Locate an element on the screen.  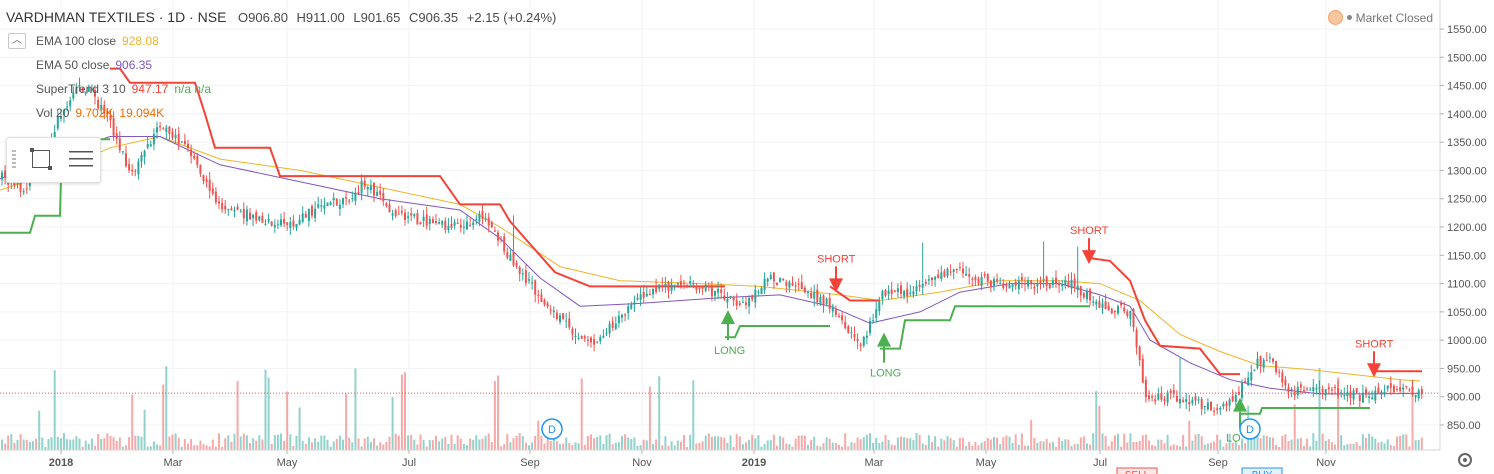
chevron-up-icon: ︿ is located at coordinates (17, 41).